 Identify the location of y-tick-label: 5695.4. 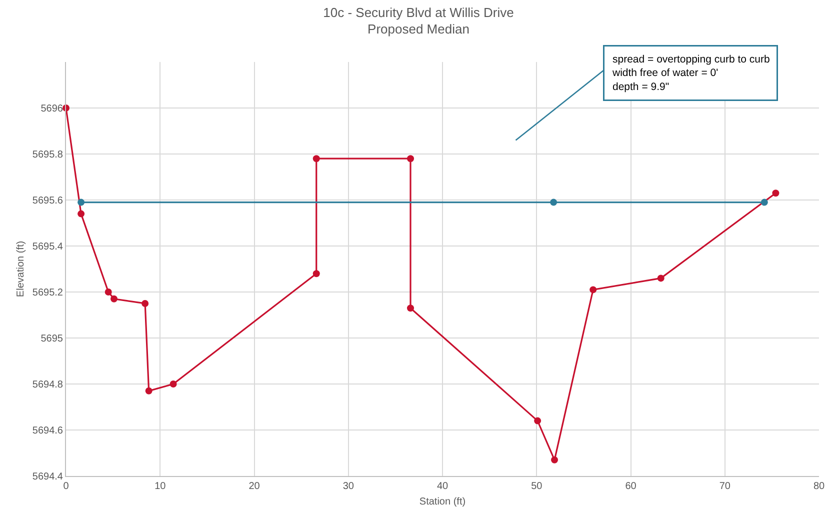
(48, 247).